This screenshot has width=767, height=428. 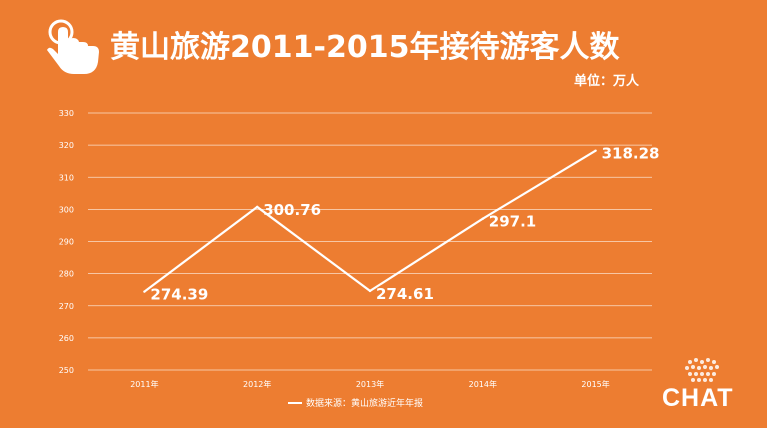 I want to click on x-axis-ticks: 2011年 2012年 2013年 2014年 2015年, so click(x=370, y=384).